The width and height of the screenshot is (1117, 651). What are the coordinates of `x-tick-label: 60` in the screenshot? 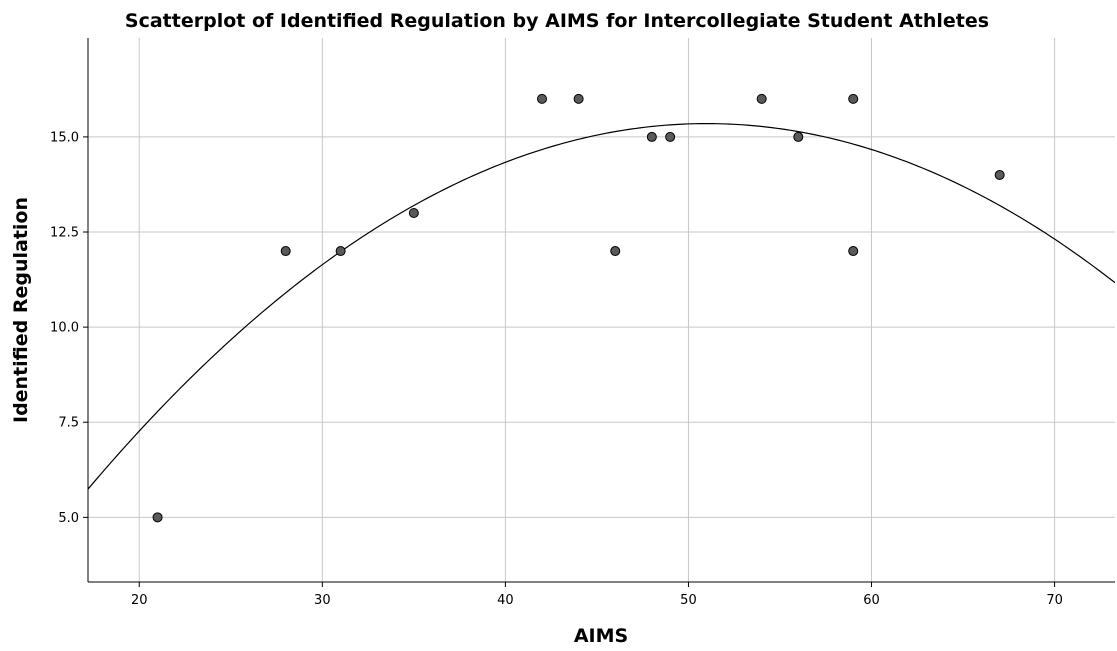 It's located at (871, 600).